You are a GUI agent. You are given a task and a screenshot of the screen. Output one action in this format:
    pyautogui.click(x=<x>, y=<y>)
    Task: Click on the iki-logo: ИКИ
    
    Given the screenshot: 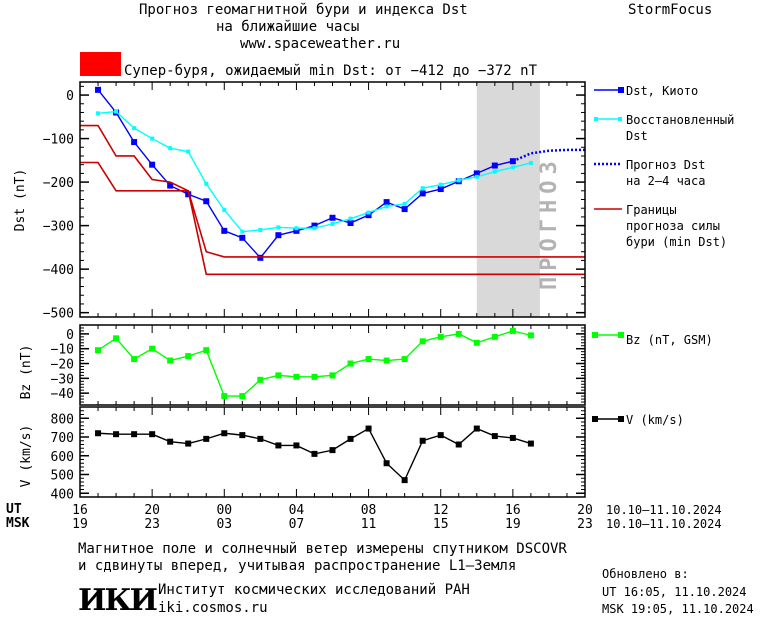 What is the action you would take?
    pyautogui.click(x=118, y=600)
    